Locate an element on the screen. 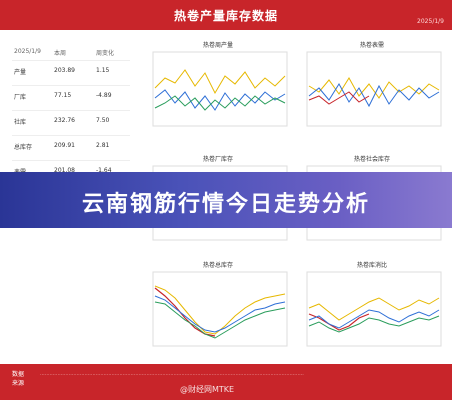 This screenshot has width=452, height=400. table-cell: 7.50 is located at coordinates (103, 120).